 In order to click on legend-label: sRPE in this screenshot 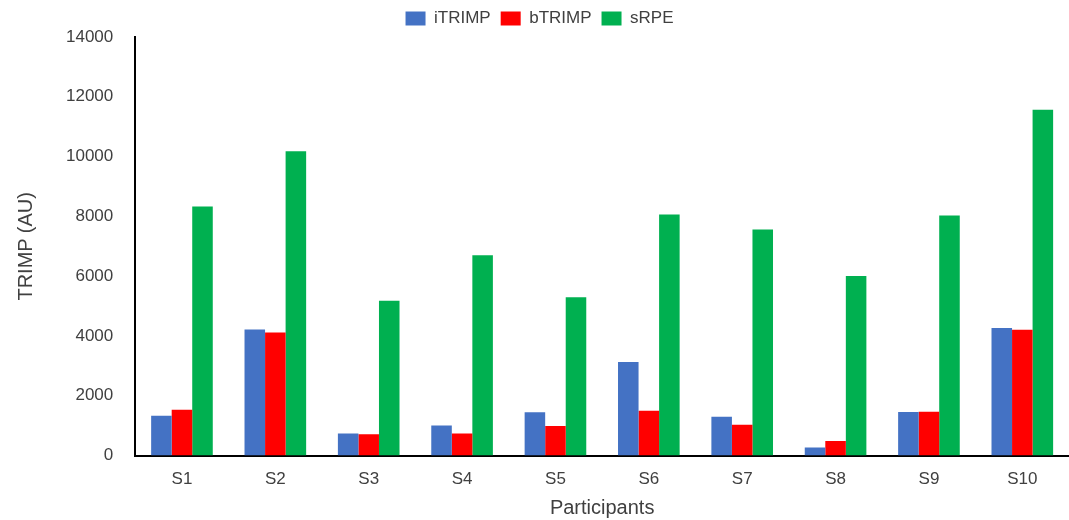, I will do `click(652, 18)`.